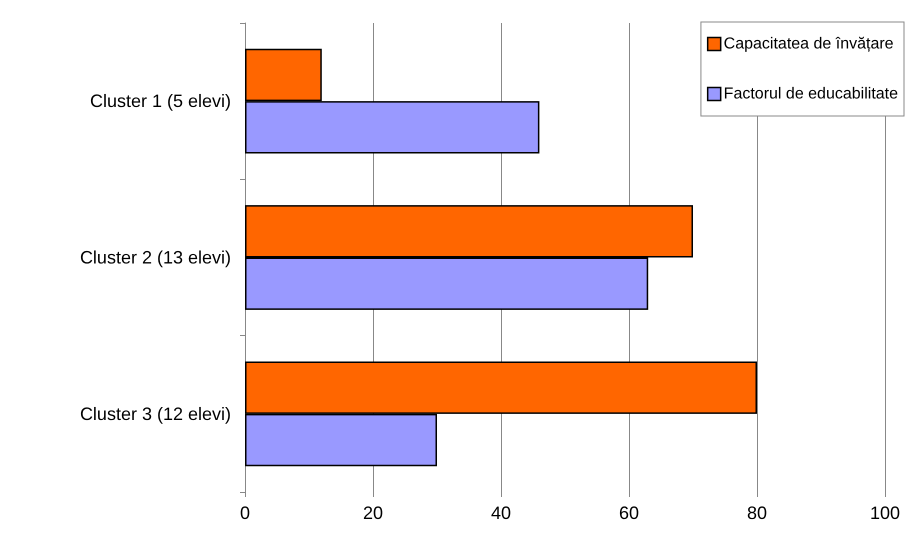 The image size is (917, 546). I want to click on legend-label: Capacitatea de învățare, so click(809, 44).